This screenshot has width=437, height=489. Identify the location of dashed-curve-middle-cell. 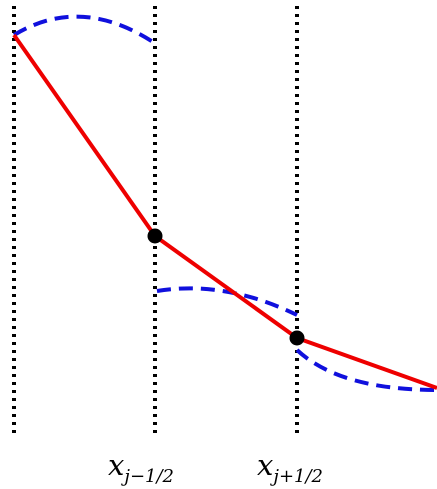
(227, 301).